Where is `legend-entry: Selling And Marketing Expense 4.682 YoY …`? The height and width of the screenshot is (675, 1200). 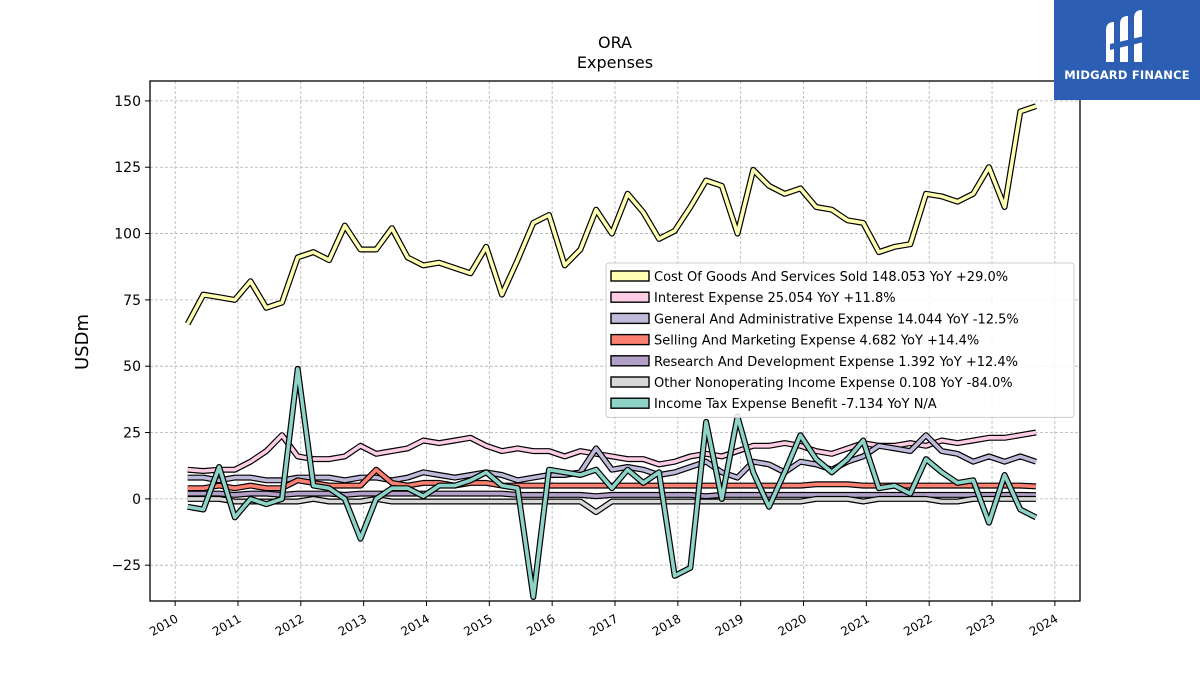 legend-entry: Selling And Marketing Expense 4.682 YoY … is located at coordinates (816, 341).